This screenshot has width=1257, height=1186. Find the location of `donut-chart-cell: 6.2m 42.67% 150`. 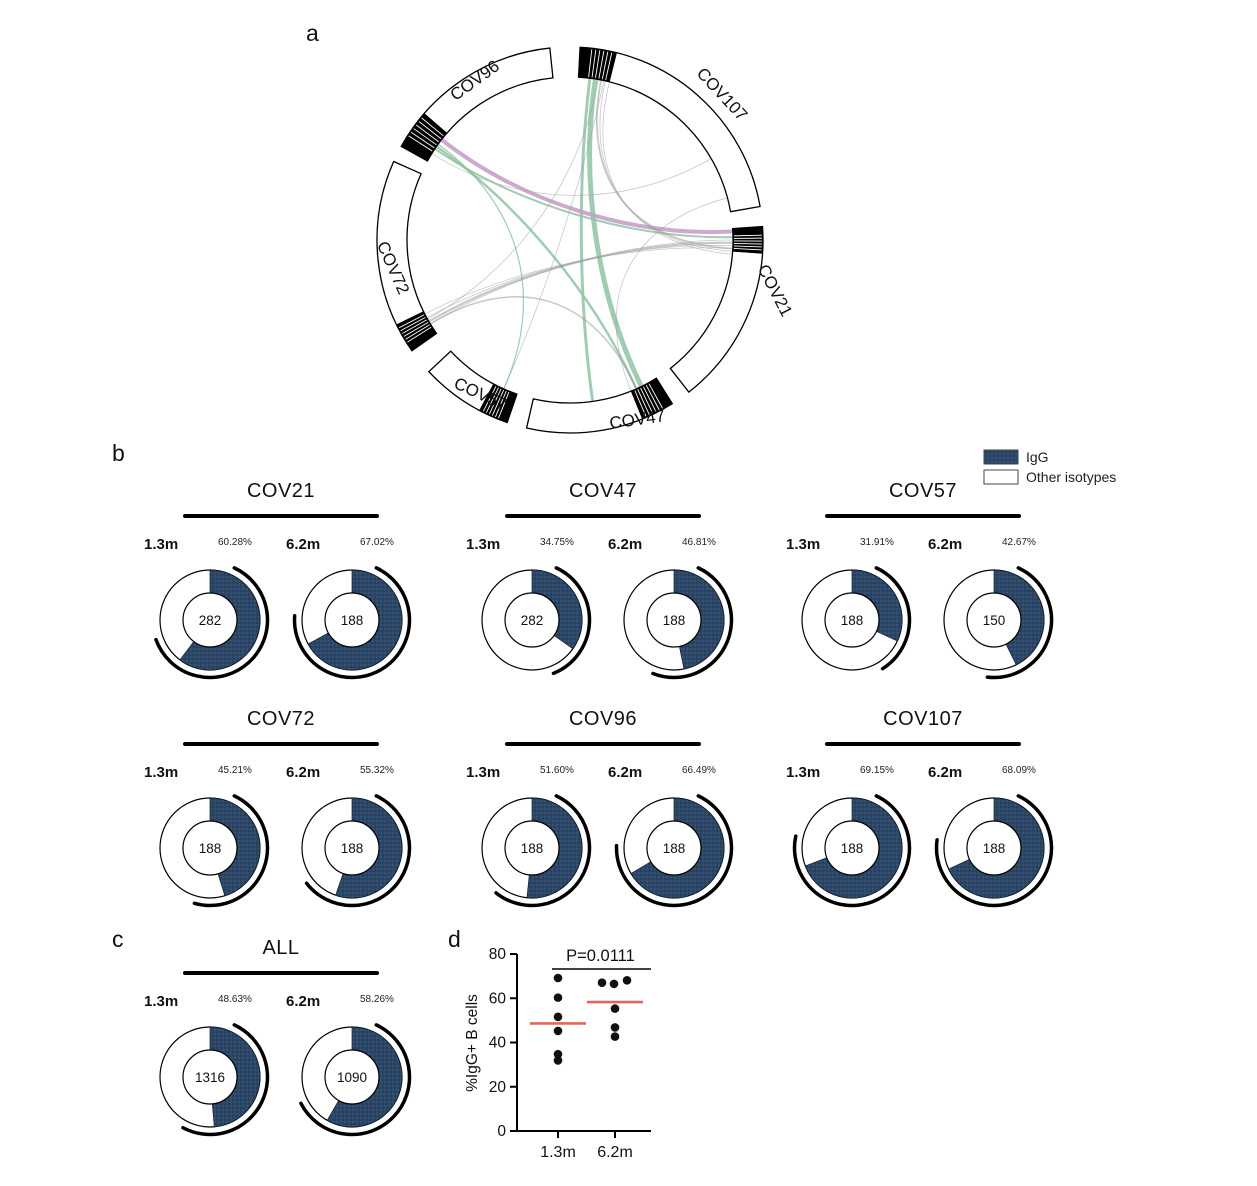

donut-chart-cell: 6.2m 42.67% 150 is located at coordinates (993, 611).